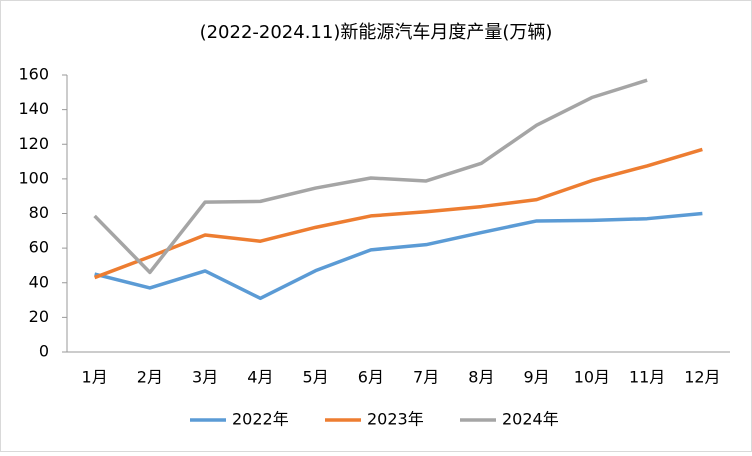  I want to click on y-tick-label: 40, so click(39, 281).